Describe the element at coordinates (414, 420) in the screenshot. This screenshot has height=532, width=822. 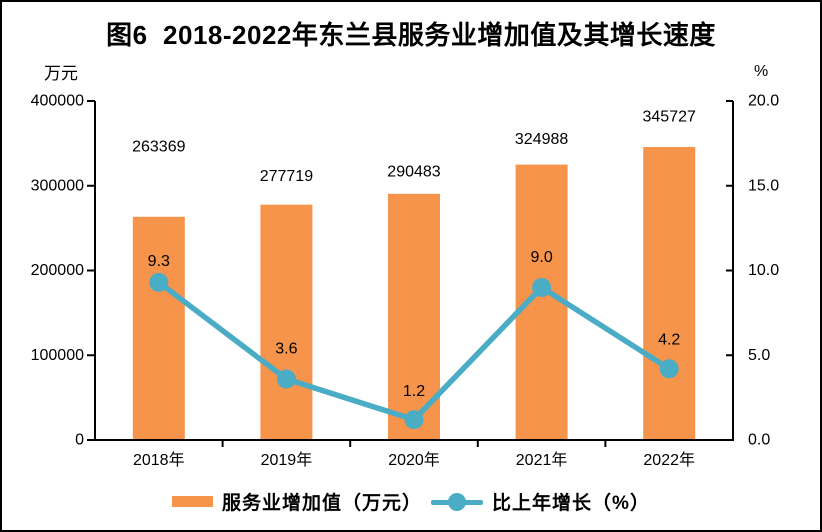
I see `line-marker-2020年` at that location.